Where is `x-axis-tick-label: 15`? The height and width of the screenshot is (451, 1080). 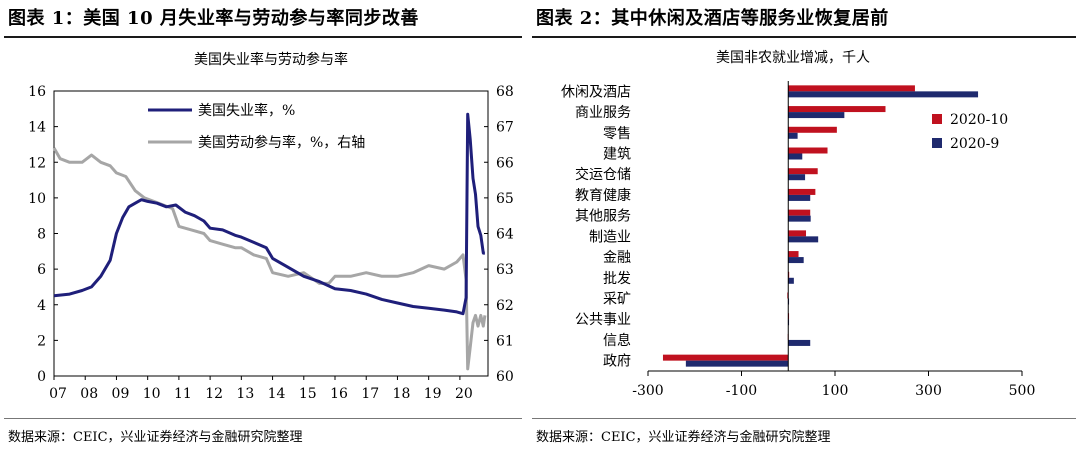 x-axis-tick-label: 15 is located at coordinates (308, 394).